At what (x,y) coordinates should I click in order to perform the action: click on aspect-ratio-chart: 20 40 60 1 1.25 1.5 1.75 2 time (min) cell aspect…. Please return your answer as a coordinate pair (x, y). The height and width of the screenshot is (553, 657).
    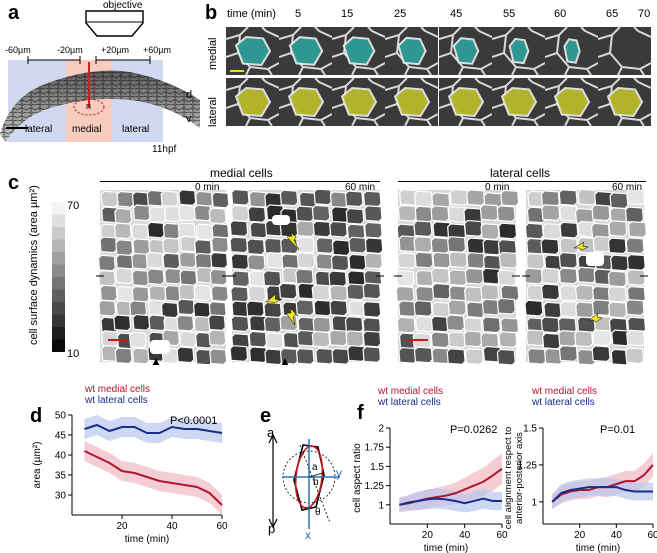
    Looking at the image, I should click on (430, 488).